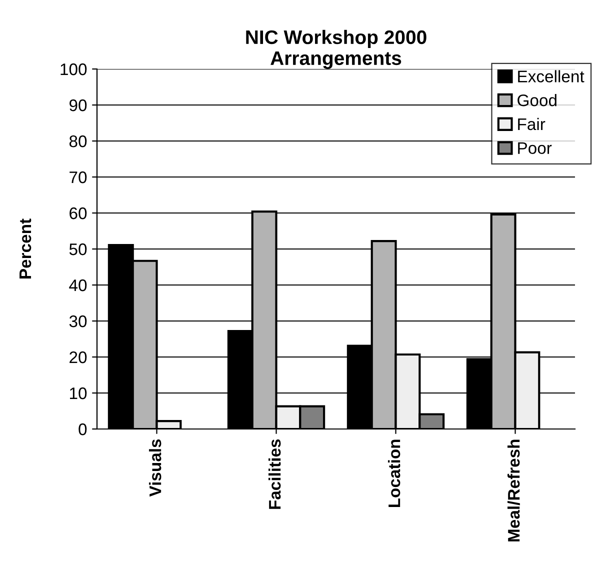 The image size is (597, 577). What do you see at coordinates (73, 69) in the screenshot?
I see `y-tick-label: 100` at bounding box center [73, 69].